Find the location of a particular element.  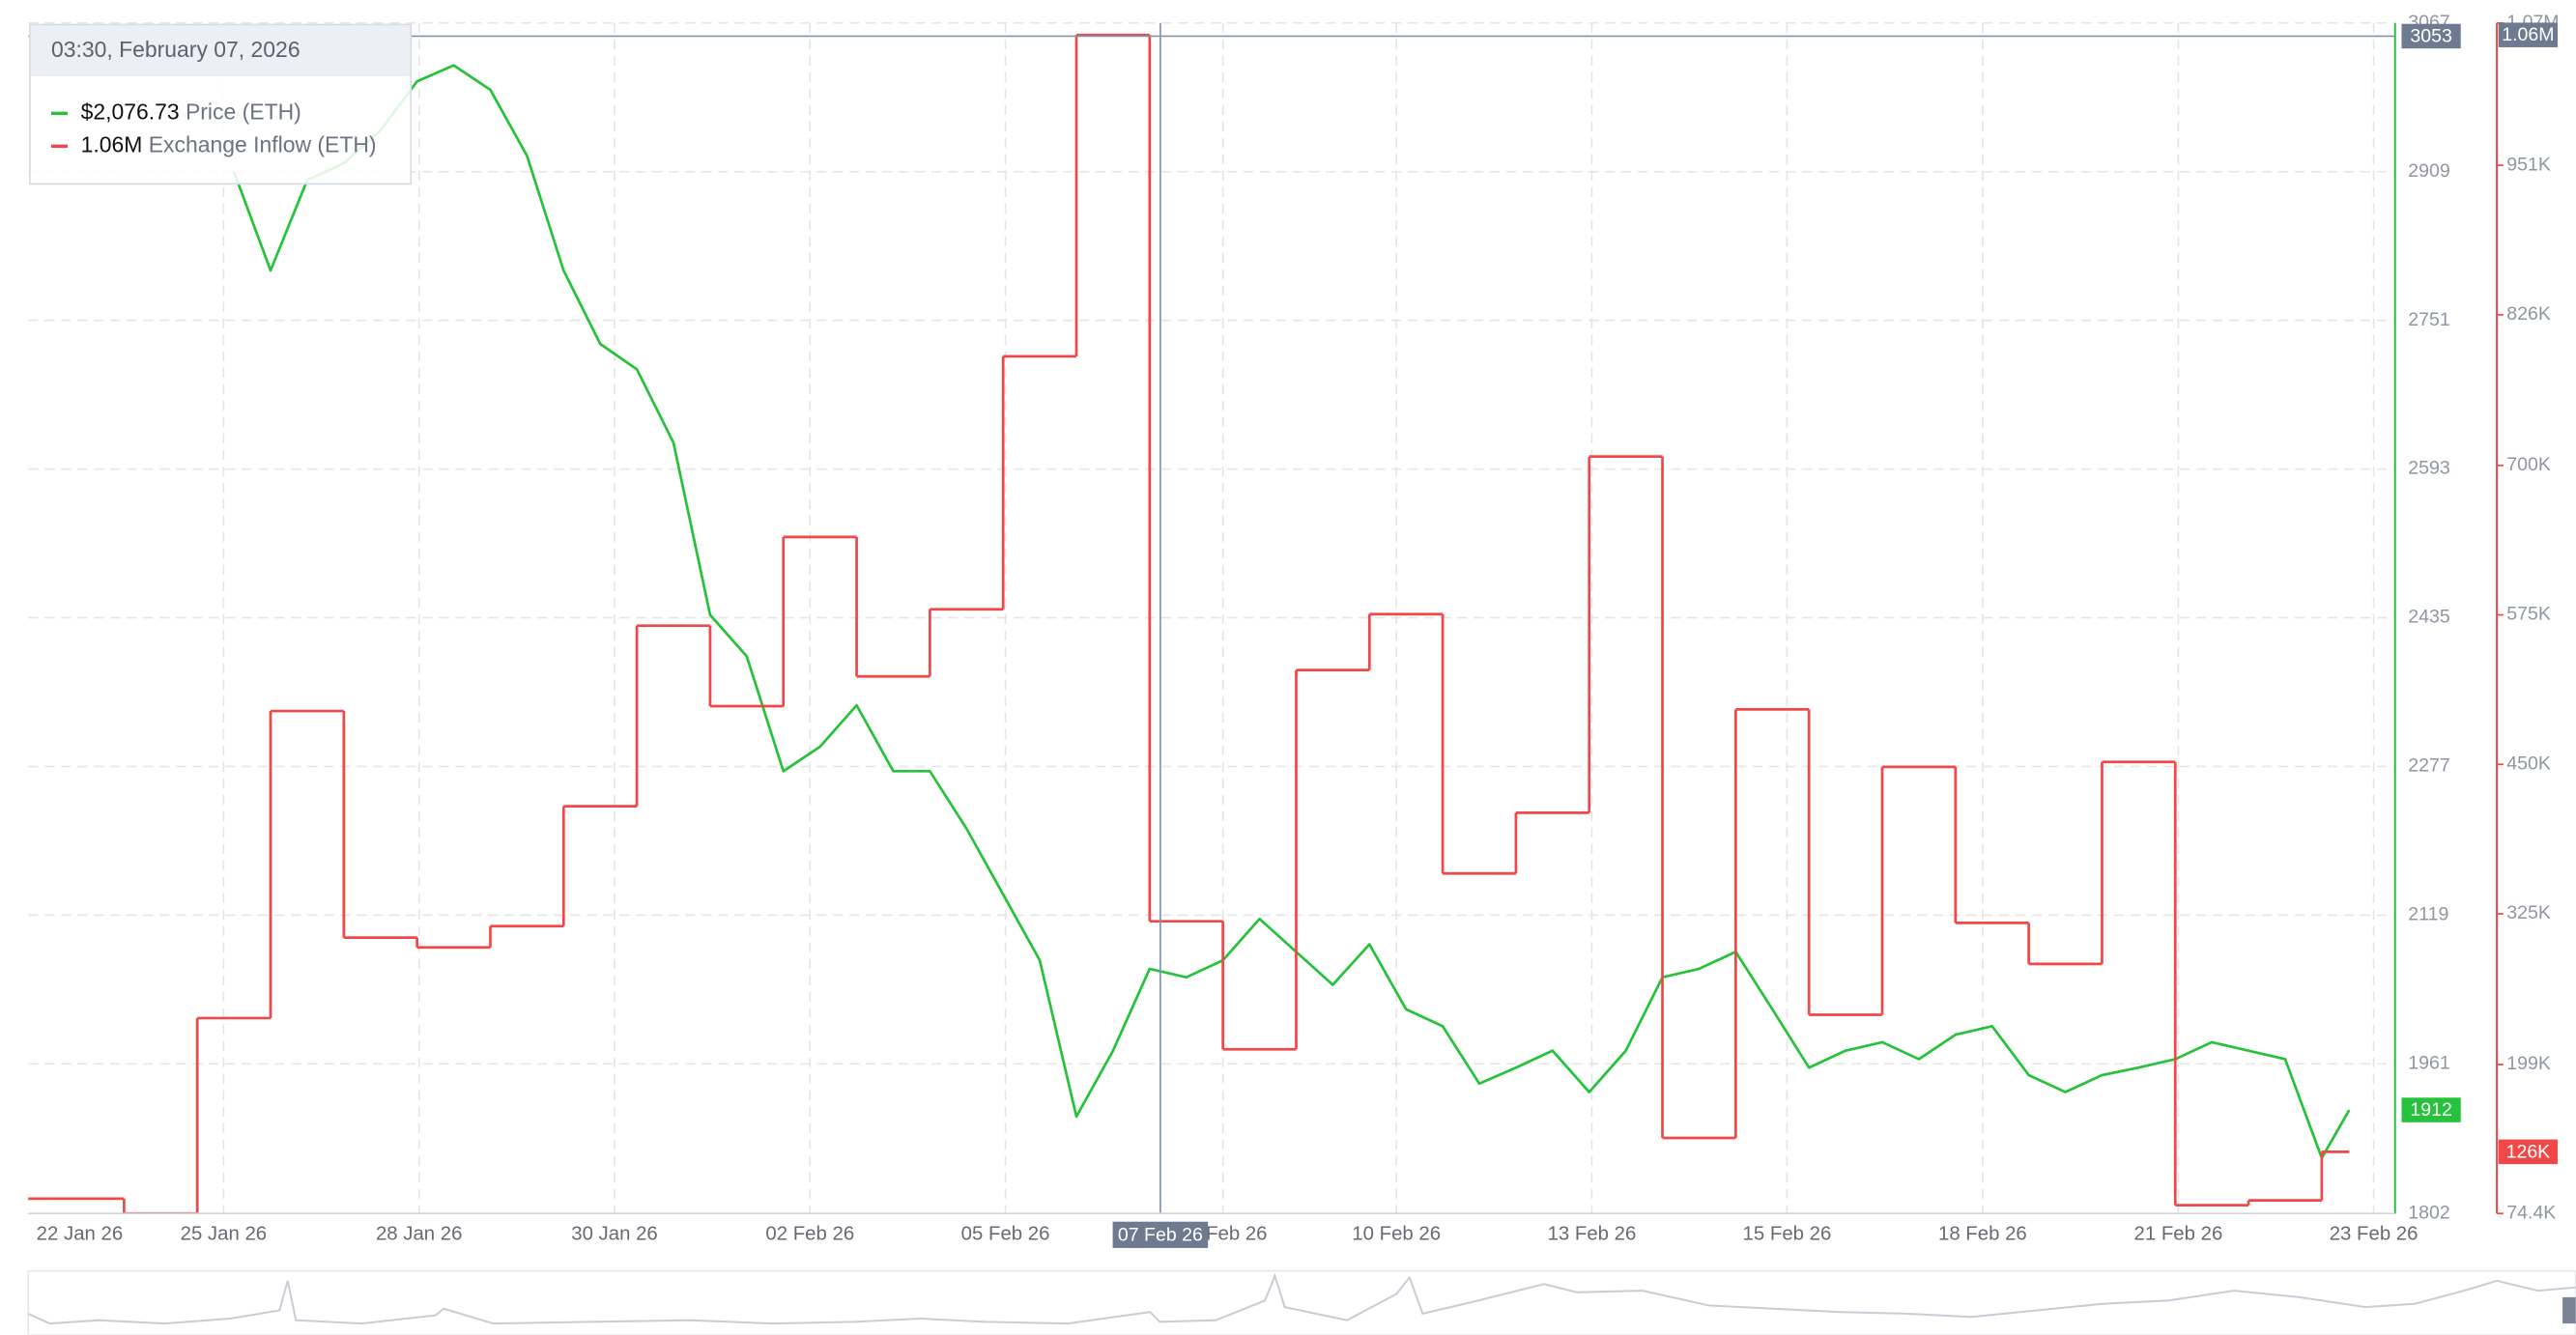

x-tick-label: 05 Feb 26 is located at coordinates (1006, 1234).